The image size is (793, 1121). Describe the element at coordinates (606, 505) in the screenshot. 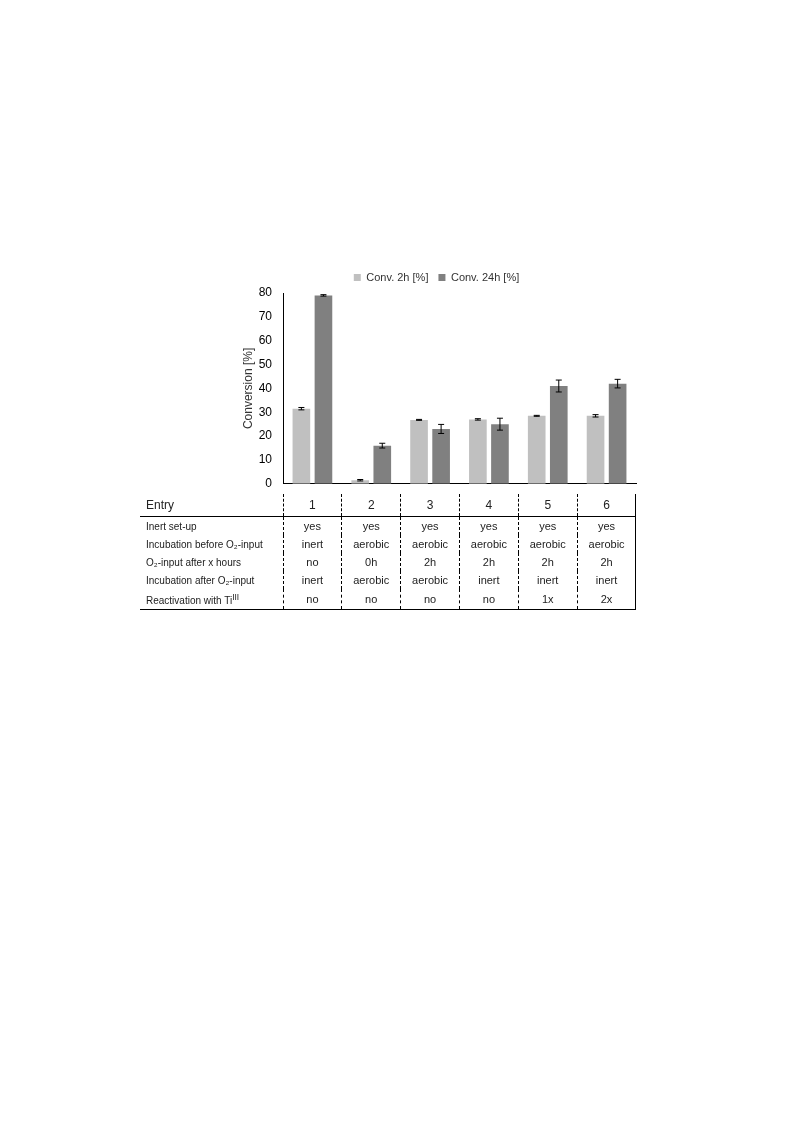

I see `x-tick-label: 6` at that location.